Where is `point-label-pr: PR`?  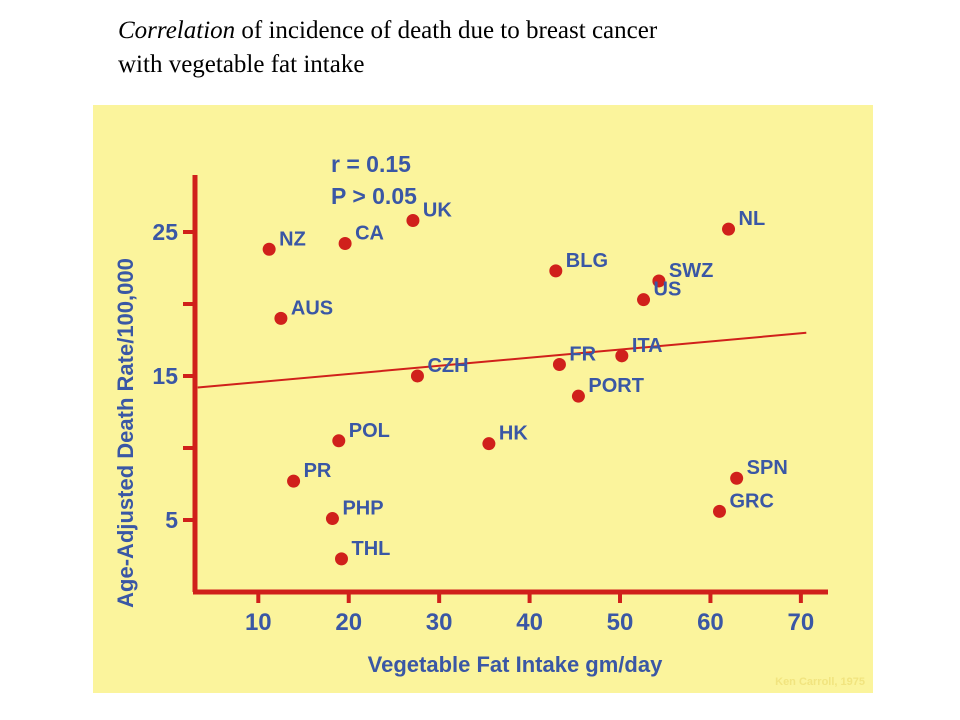 point-label-pr: PR is located at coordinates (318, 471).